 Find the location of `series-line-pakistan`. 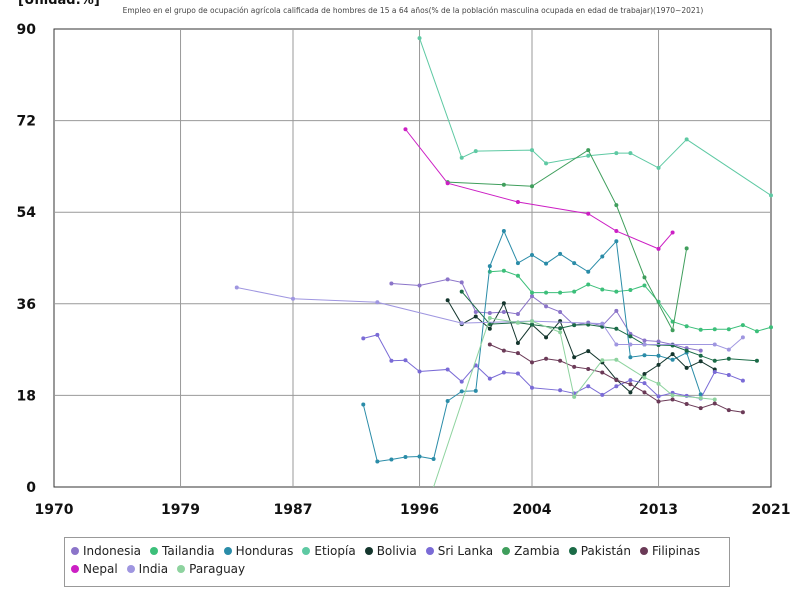

series-line-pakistan is located at coordinates (609, 326).